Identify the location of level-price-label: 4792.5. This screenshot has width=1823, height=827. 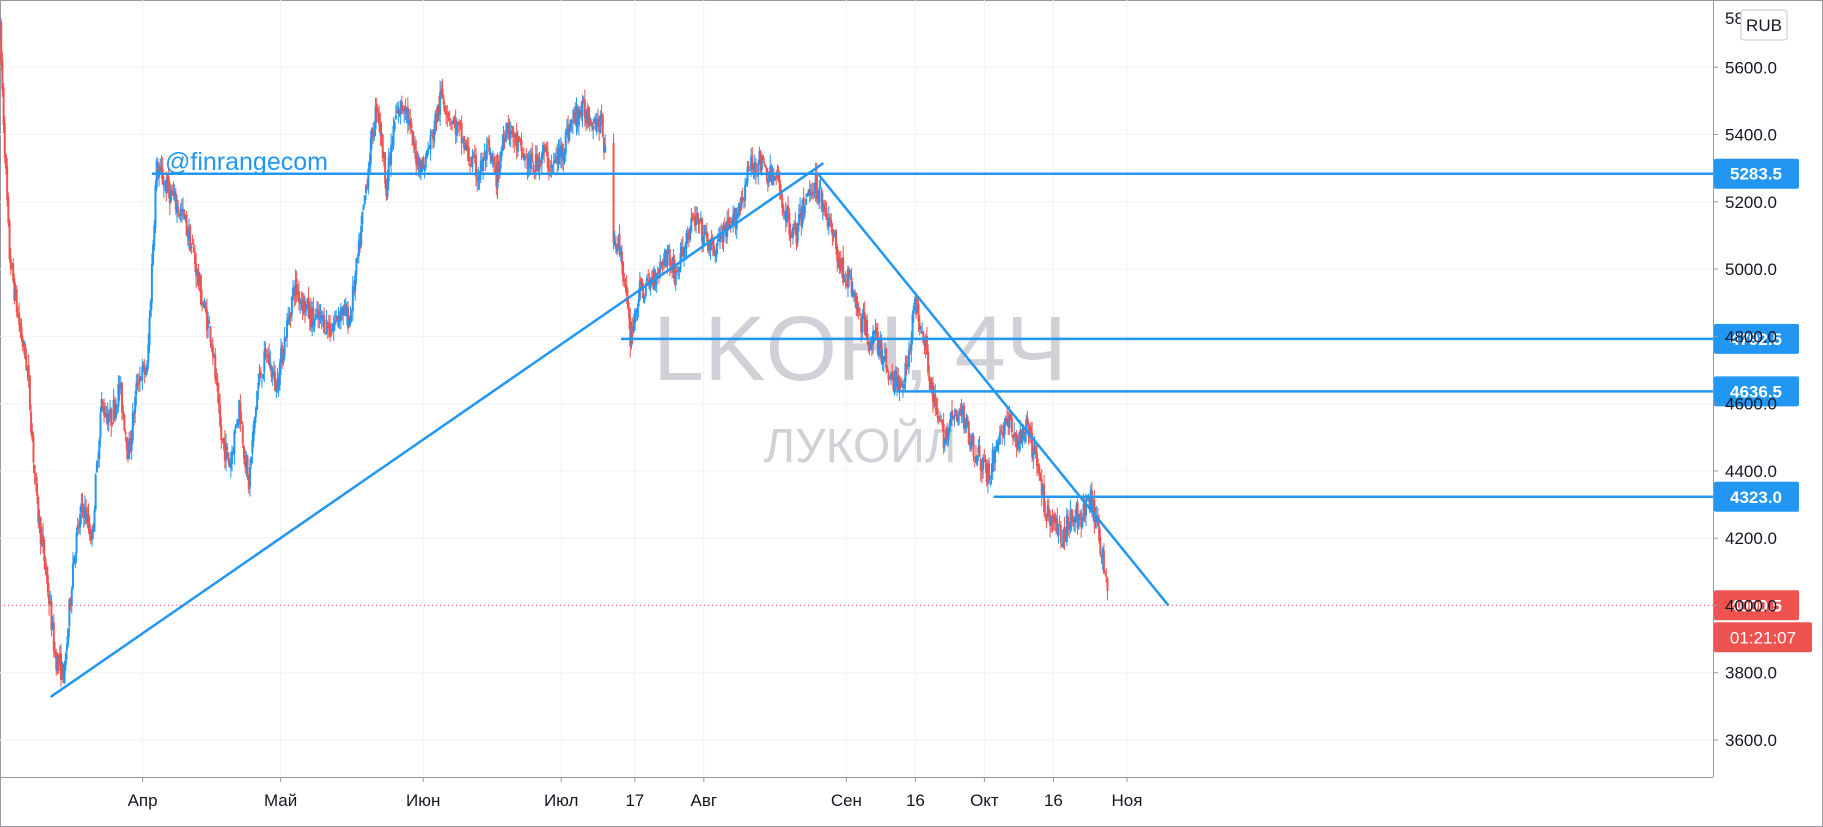
(1756, 339).